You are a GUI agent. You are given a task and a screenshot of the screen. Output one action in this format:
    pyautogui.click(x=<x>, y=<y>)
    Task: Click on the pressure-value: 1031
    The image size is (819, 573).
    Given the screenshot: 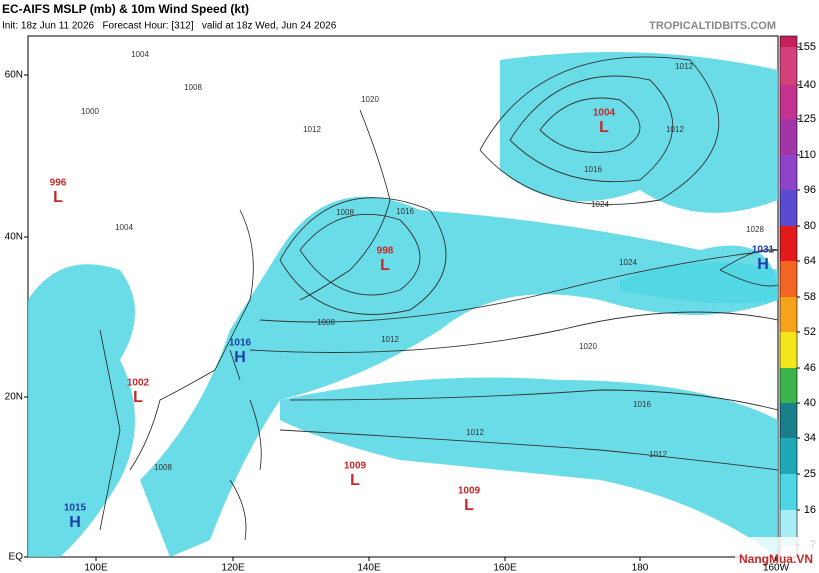 What is the action you would take?
    pyautogui.click(x=763, y=250)
    